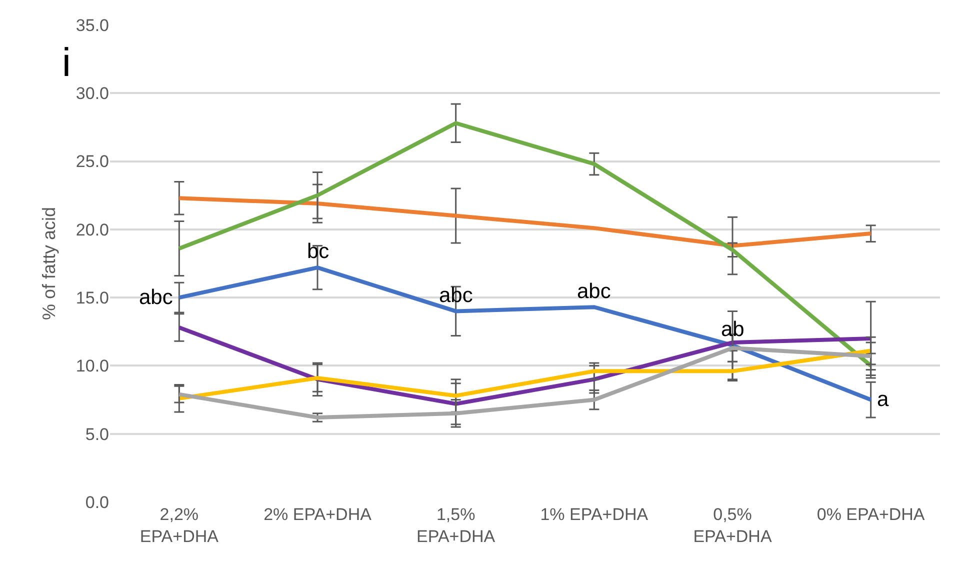 This screenshot has height=577, width=955. What do you see at coordinates (49, 263) in the screenshot?
I see `y-axis-title: % of fatty acid` at bounding box center [49, 263].